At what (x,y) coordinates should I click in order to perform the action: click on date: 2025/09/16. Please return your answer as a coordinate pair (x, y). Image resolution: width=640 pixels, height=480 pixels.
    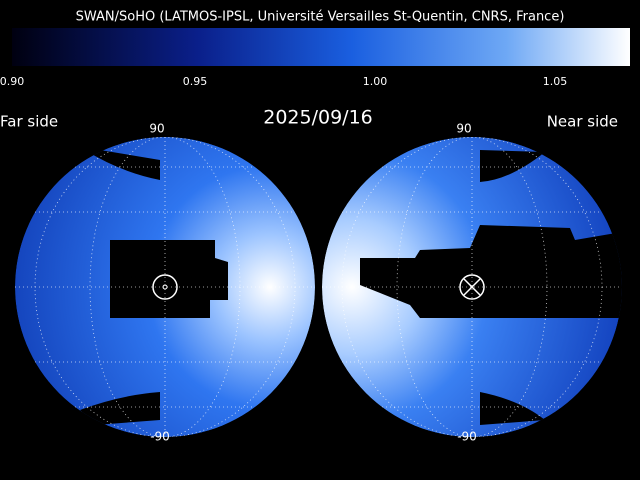
    Looking at the image, I should click on (318, 118).